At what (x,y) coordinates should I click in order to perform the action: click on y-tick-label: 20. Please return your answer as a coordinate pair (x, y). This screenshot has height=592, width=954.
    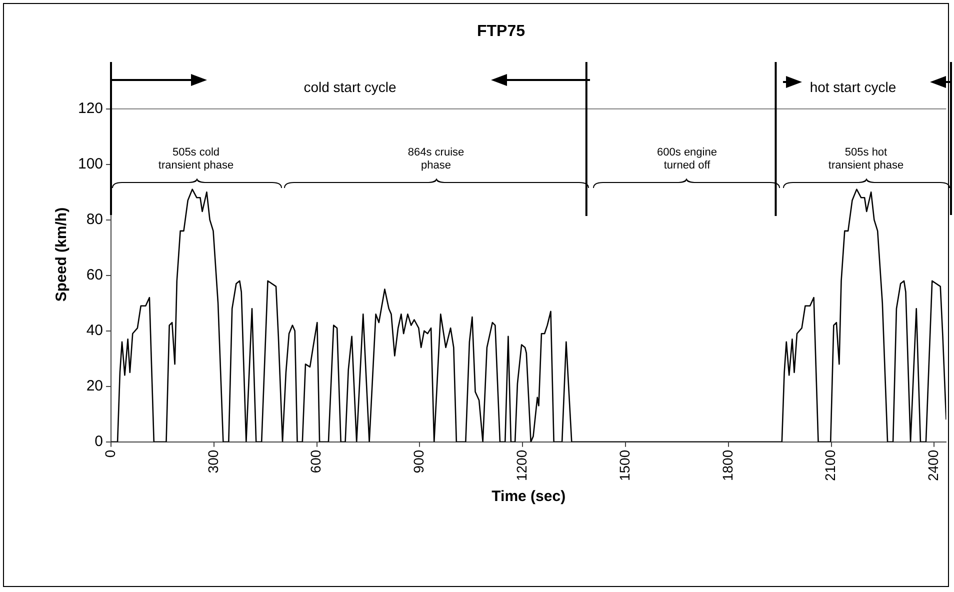
    Looking at the image, I should click on (95, 385).